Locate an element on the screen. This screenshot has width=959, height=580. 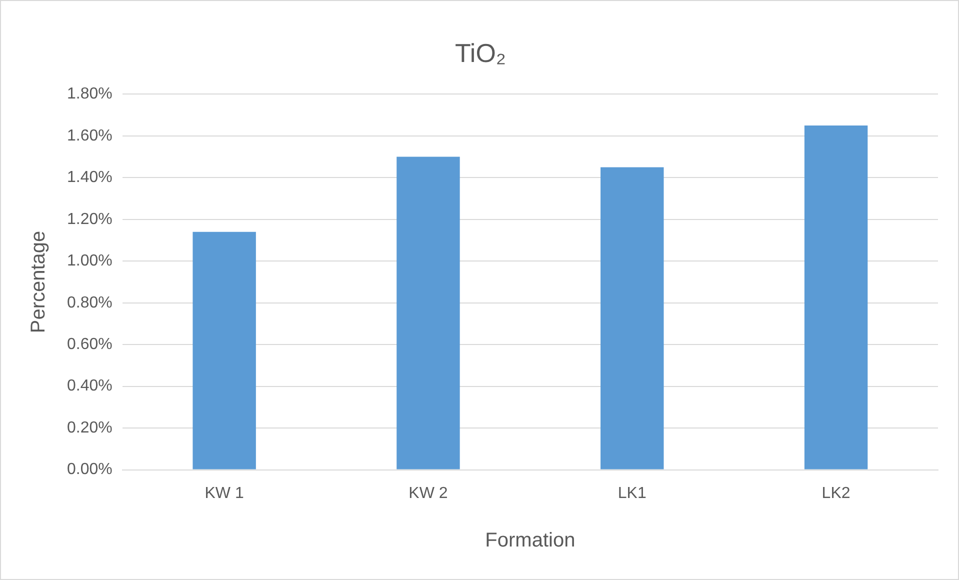
y-tick-label: 0.00% is located at coordinates (89, 469).